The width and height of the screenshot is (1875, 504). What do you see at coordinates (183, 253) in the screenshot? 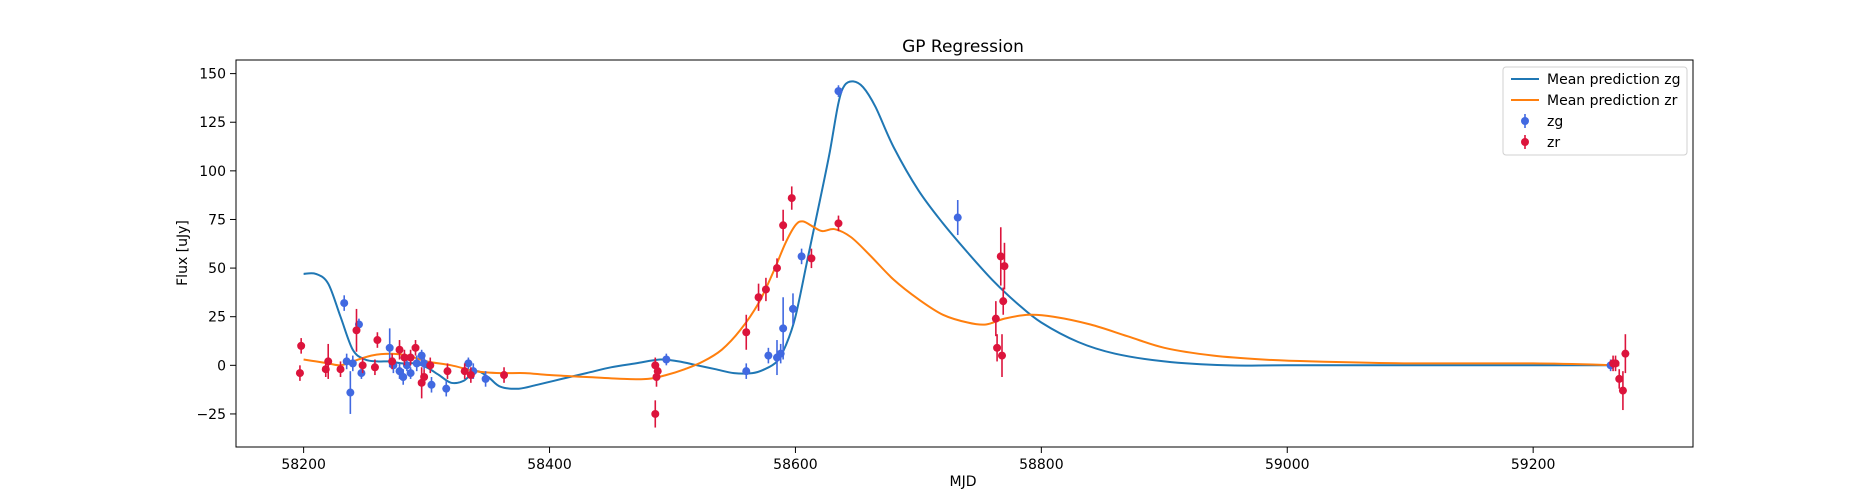
I see `y-axis-label: Flux [uJy]` at bounding box center [183, 253].